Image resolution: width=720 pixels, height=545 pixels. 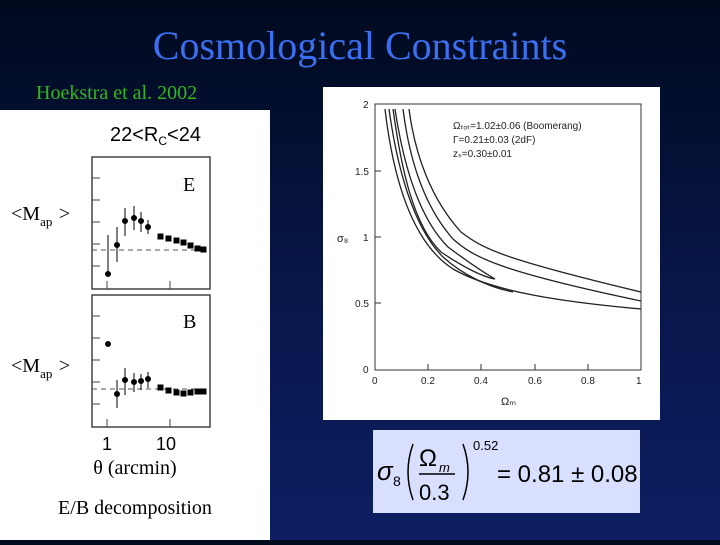 I want to click on y-tick-label: 0.5, so click(x=362, y=304).